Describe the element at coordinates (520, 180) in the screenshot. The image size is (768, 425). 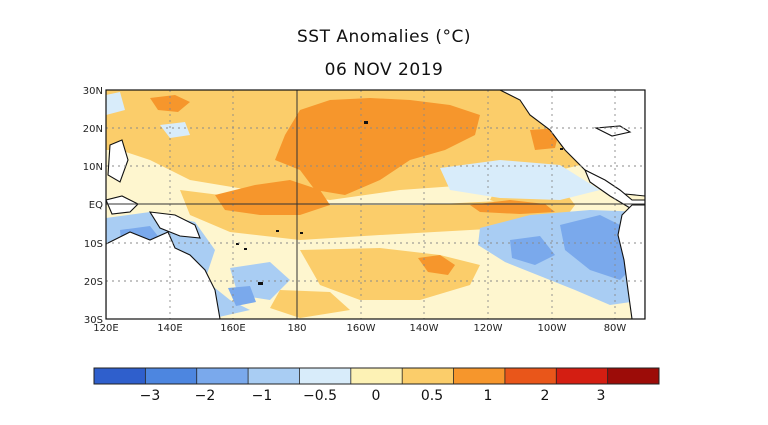
I see `cool-patch-equator-east` at that location.